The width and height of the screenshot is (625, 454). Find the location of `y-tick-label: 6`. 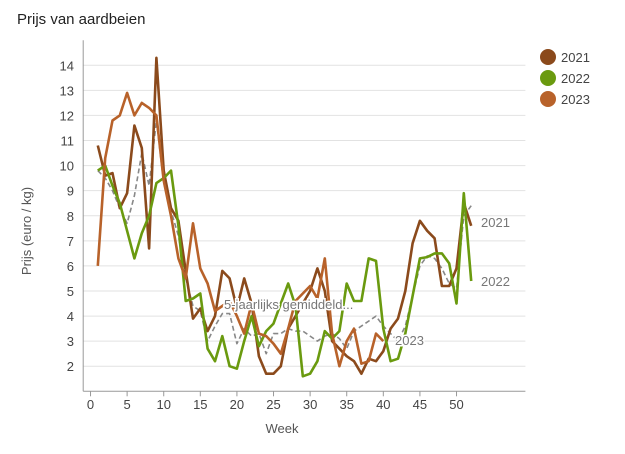

y-tick-label: 6 is located at coordinates (70, 266).